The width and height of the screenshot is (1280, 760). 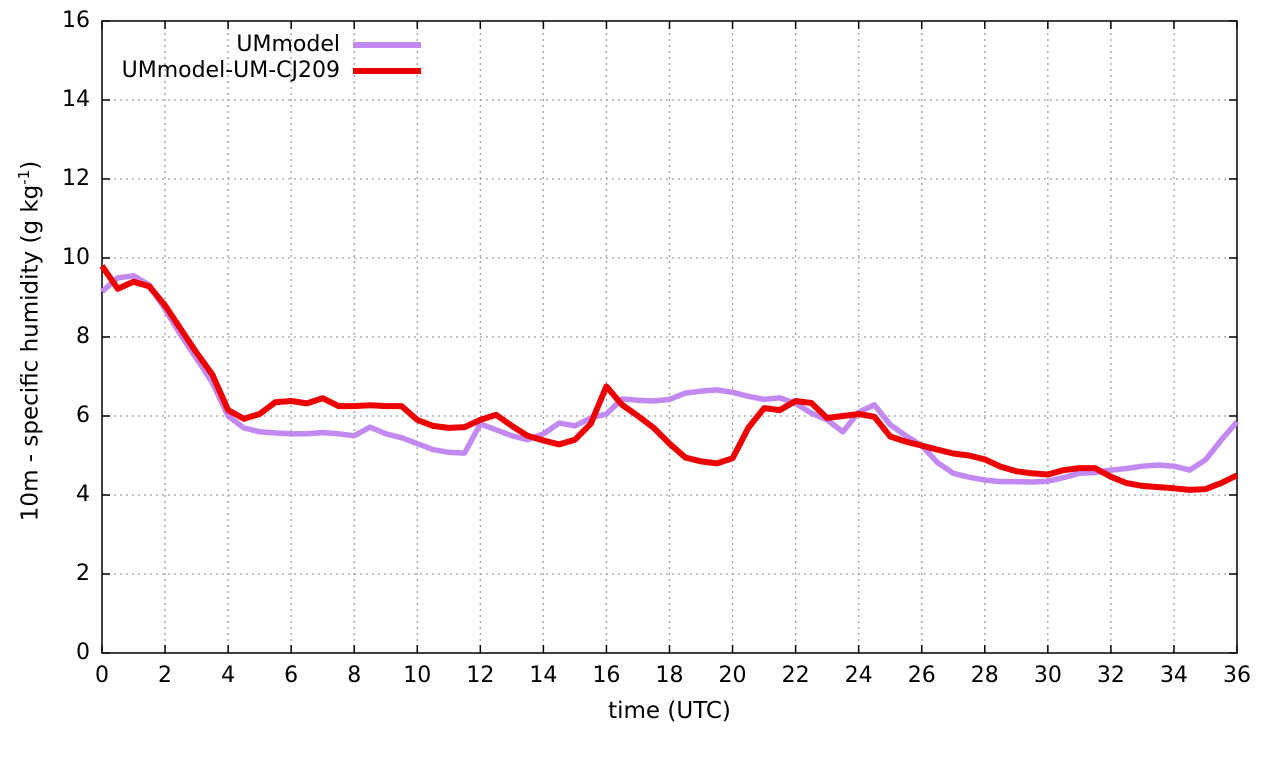 What do you see at coordinates (795, 675) in the screenshot?
I see `x-tick-label-22: 22` at bounding box center [795, 675].